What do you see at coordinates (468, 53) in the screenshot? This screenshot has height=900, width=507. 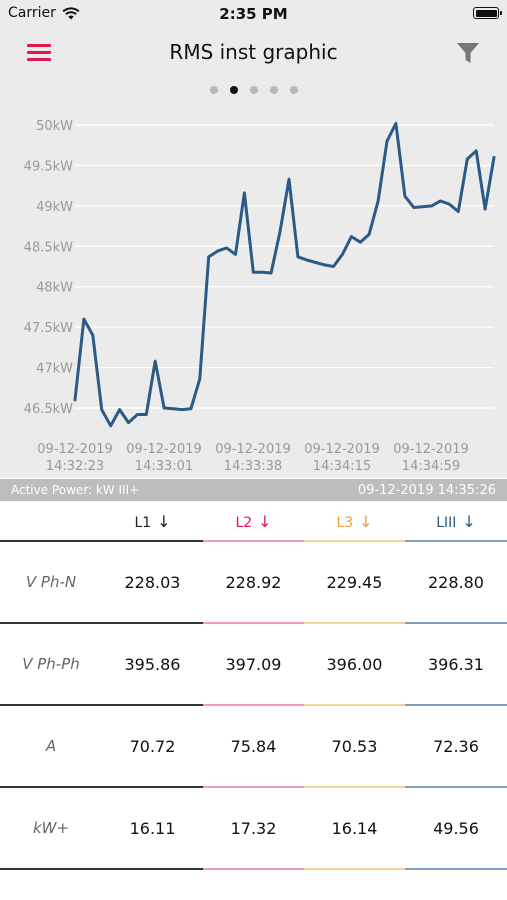 I see `filter-icon` at bounding box center [468, 53].